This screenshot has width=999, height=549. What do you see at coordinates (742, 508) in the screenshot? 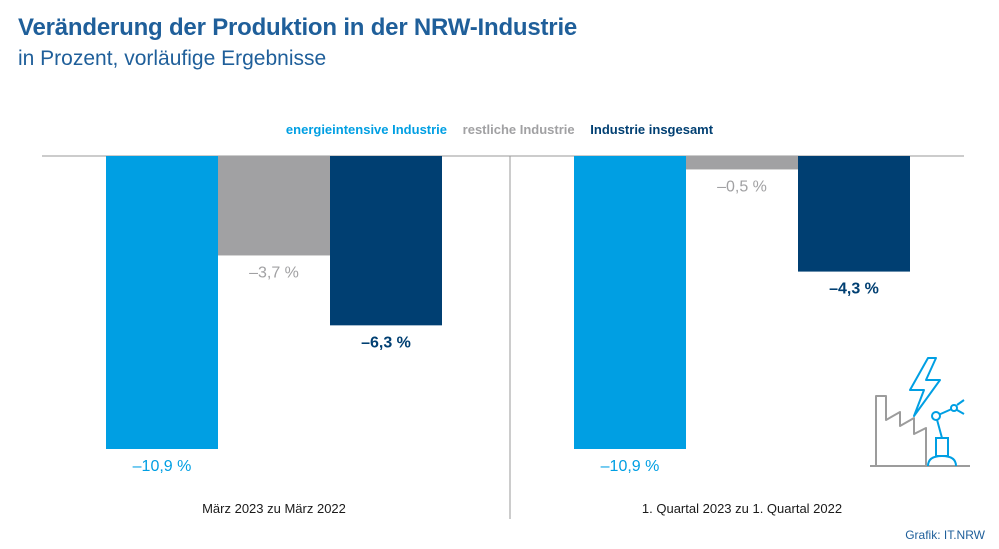
I see `category-label: 1. Quartal 2023 zu 1. Quartal 2022` at bounding box center [742, 508].